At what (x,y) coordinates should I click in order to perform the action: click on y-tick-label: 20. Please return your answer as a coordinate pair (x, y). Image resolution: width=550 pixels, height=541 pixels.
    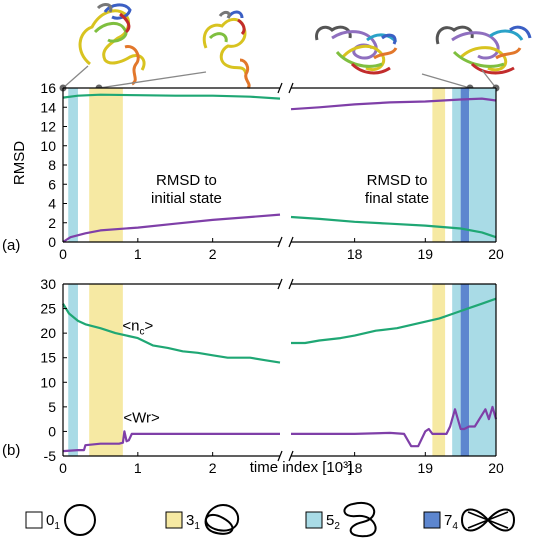
    Looking at the image, I should click on (48, 333).